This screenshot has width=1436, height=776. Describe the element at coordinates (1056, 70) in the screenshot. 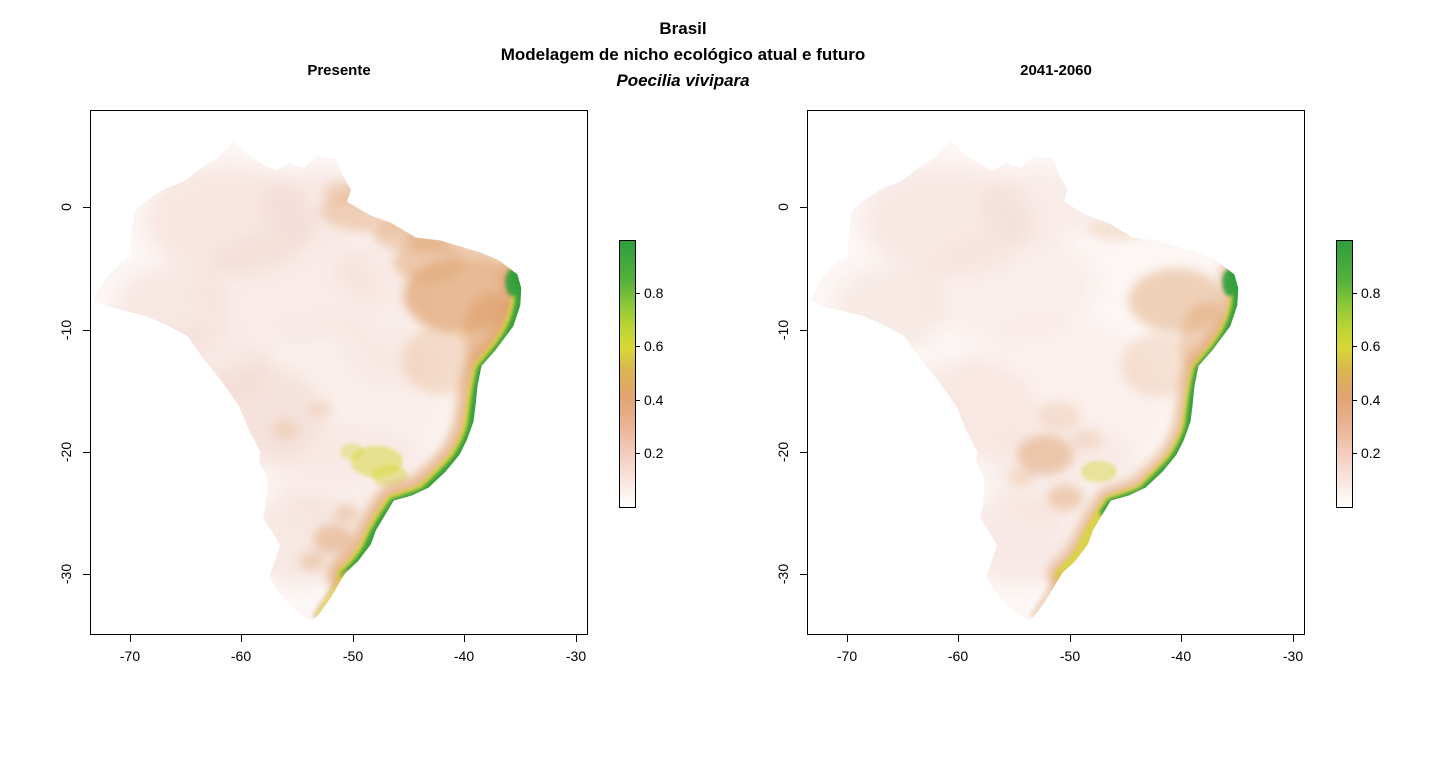

I see `panel-title: 2041-2060` at that location.